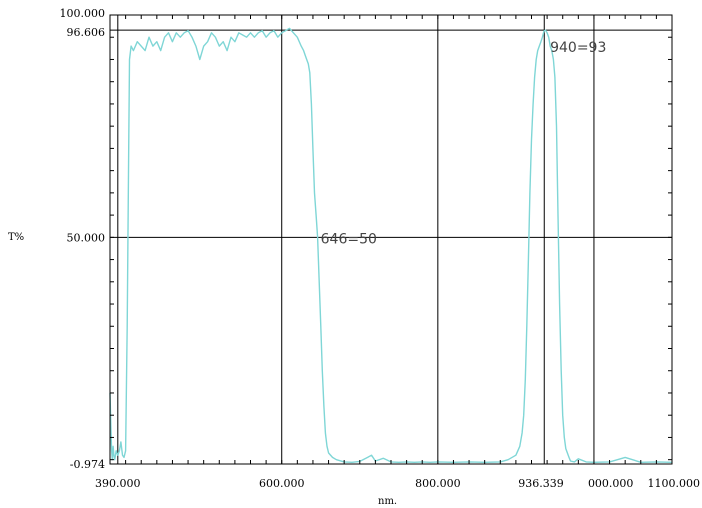 Image resolution: width=702 pixels, height=508 pixels. Describe the element at coordinates (86, 237) in the screenshot. I see `y-tick-label: 50.000` at that location.